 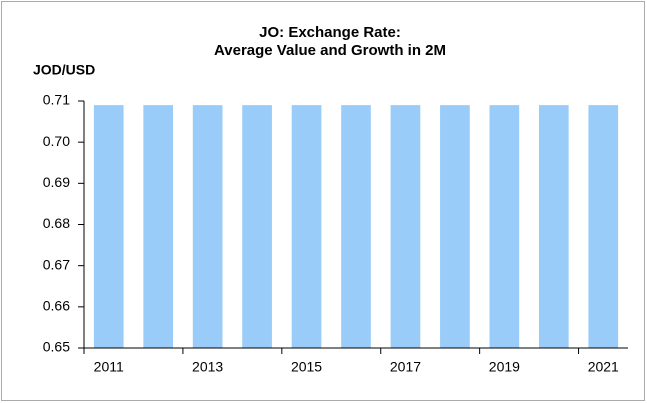 I want to click on y-axis-label: JOD/USD, so click(x=64, y=70).